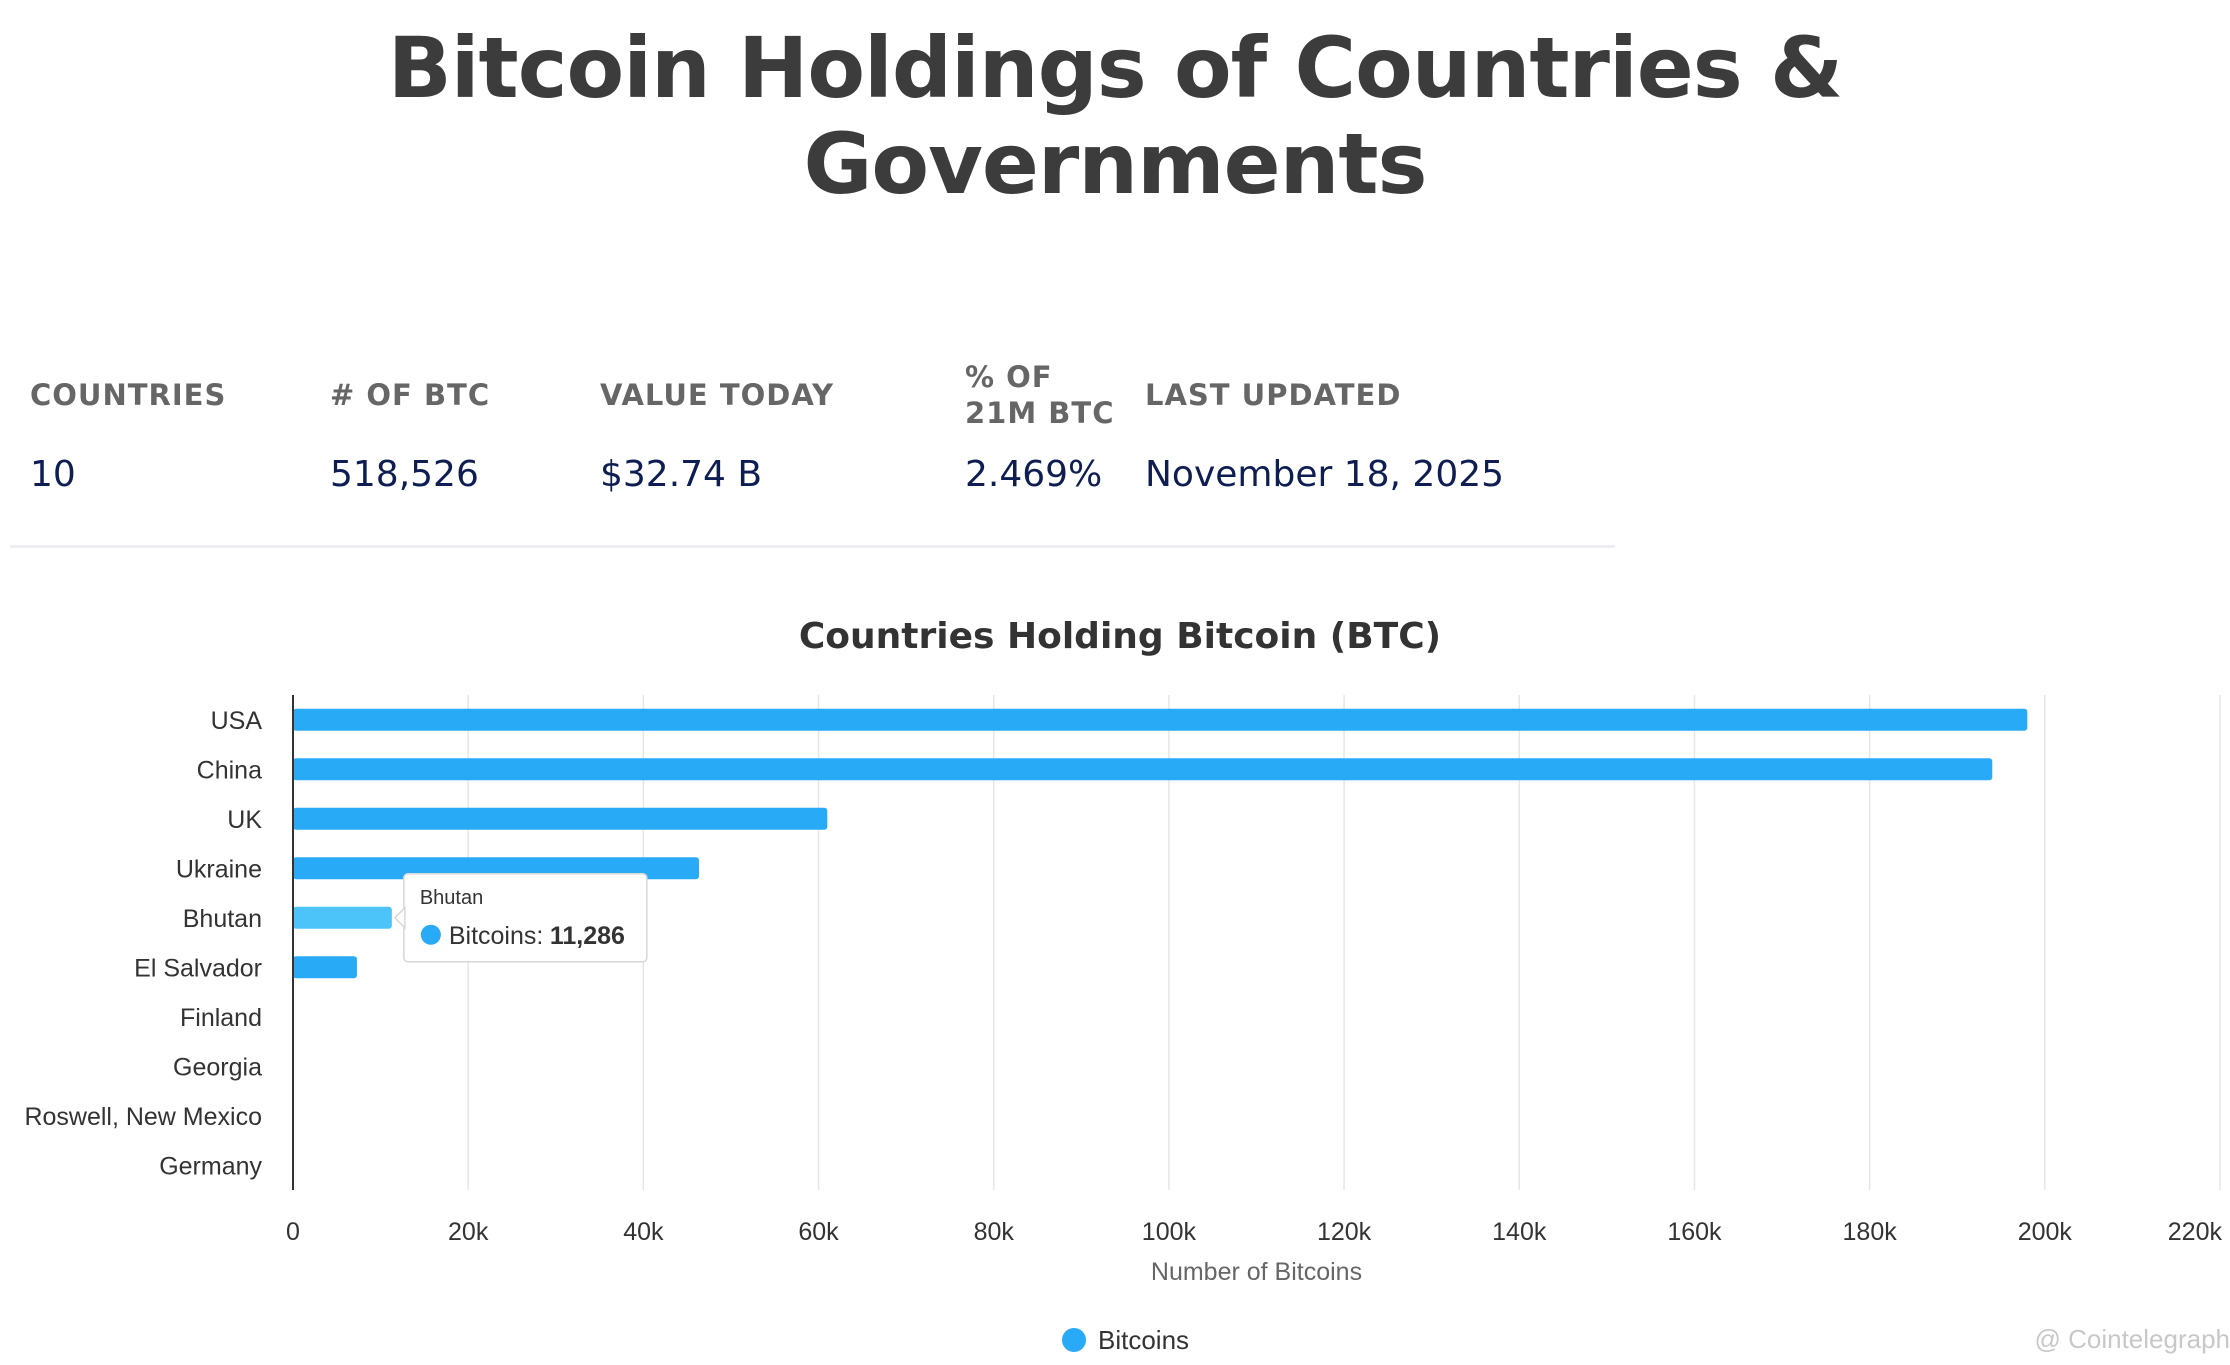  I want to click on tooltip-pointer, so click(399, 917).